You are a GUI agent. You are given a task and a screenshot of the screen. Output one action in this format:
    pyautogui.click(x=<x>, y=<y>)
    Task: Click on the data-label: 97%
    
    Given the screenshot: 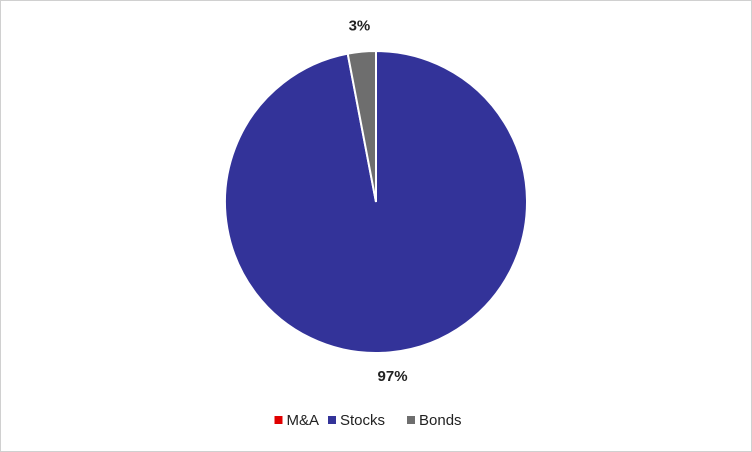 What is the action you would take?
    pyautogui.click(x=393, y=376)
    